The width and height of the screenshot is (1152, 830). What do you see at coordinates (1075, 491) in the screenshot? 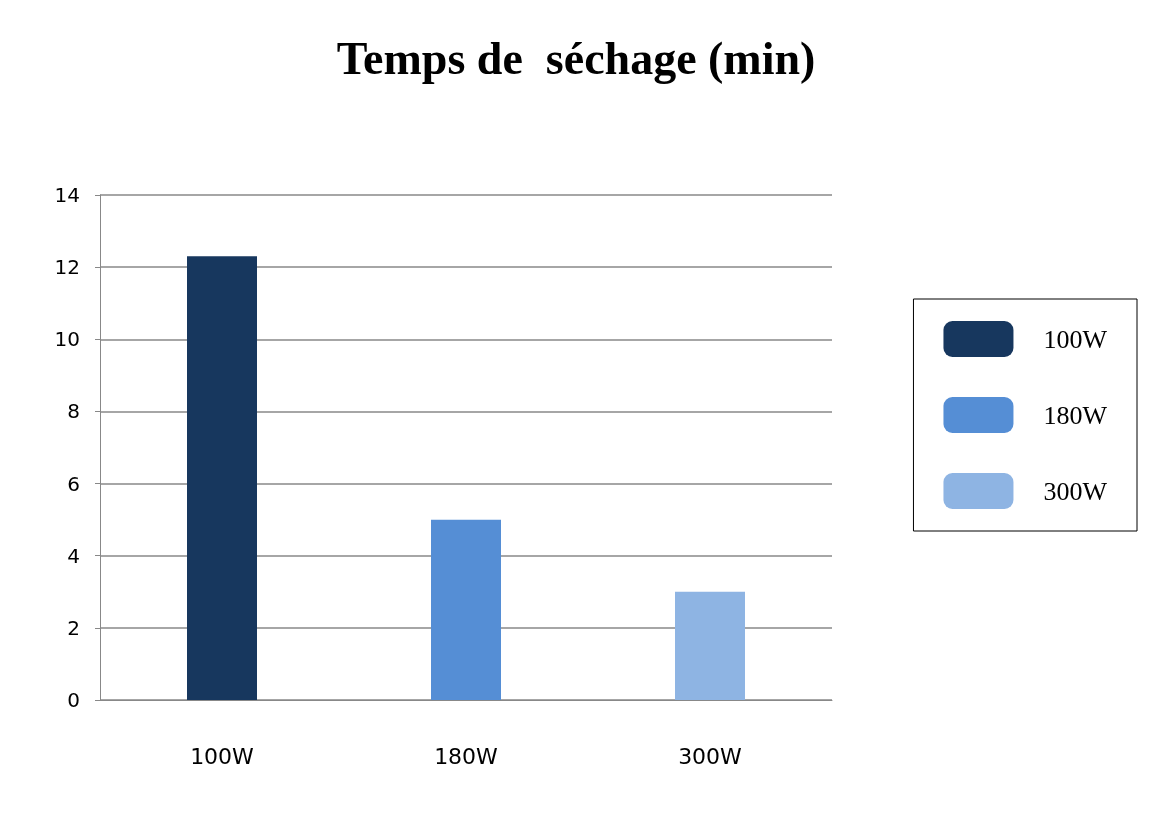
I see `legend-label: 300W` at bounding box center [1075, 491].